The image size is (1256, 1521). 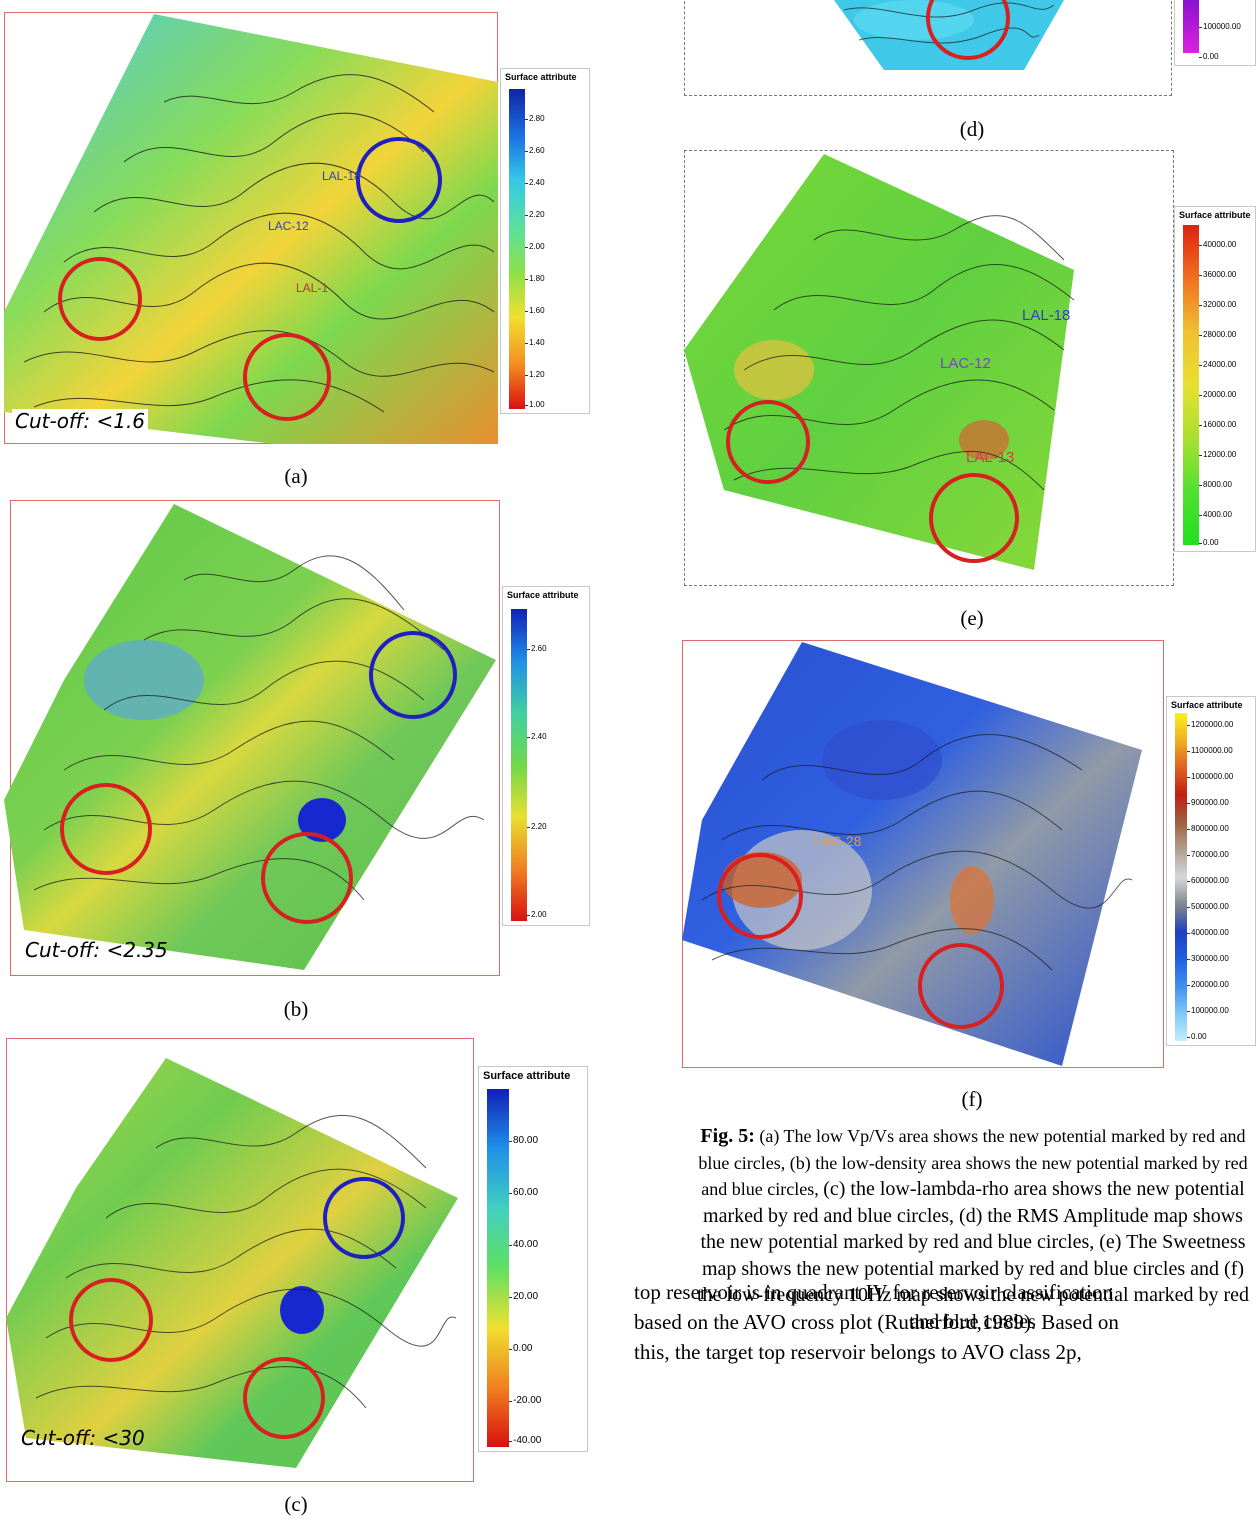 I want to click on well-label: LAL-1, so click(x=312, y=288).